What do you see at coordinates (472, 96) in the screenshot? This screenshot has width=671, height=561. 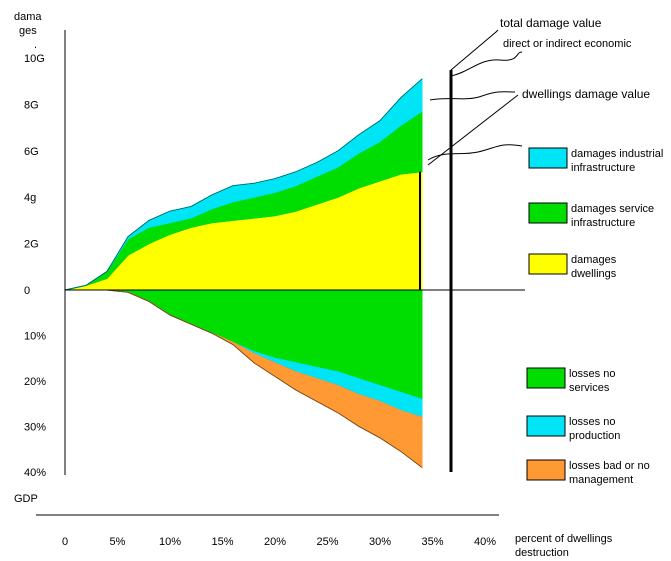 I see `leader-total-right` at bounding box center [472, 96].